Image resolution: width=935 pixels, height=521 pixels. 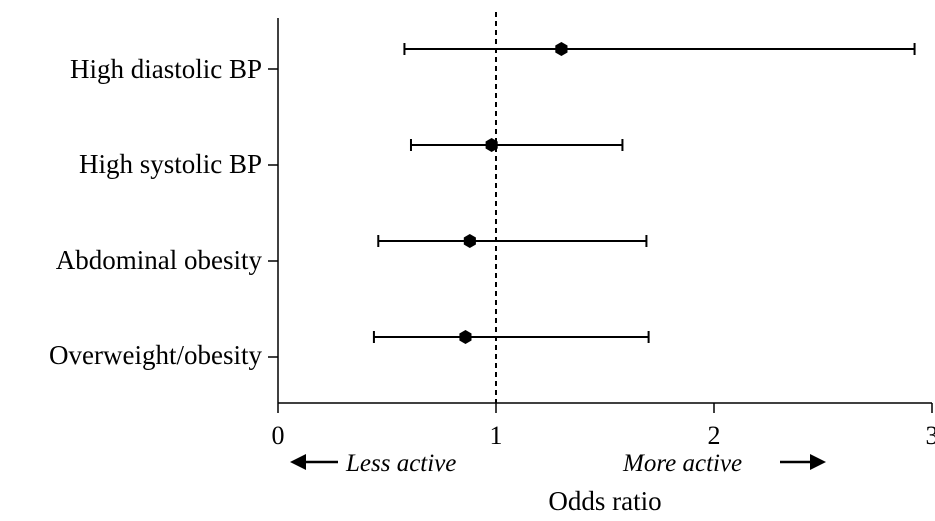 I want to click on category-label: High systolic BP, so click(x=170, y=164).